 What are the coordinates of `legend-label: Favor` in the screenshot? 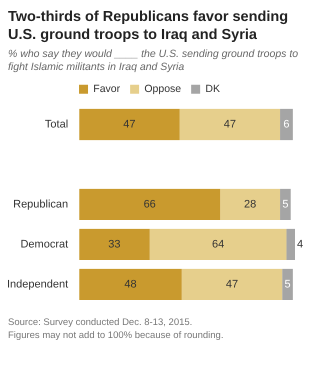 It's located at (107, 89).